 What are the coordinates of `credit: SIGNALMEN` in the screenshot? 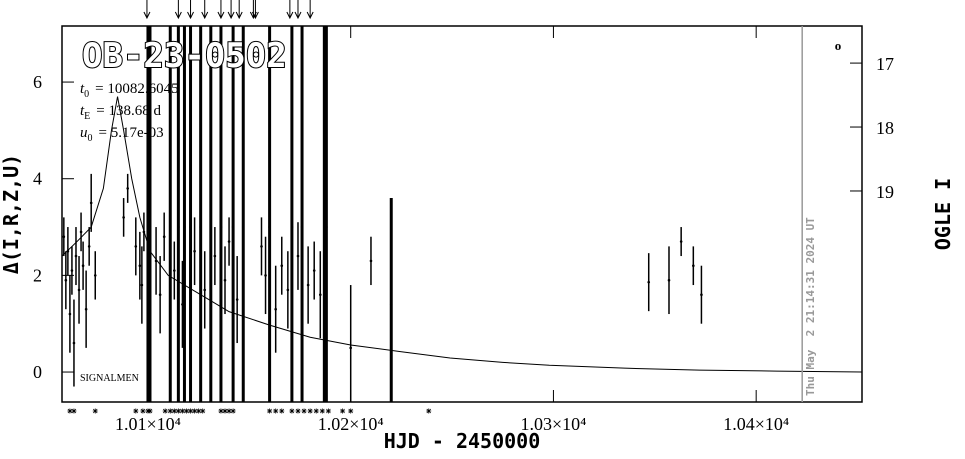 It's located at (109, 378).